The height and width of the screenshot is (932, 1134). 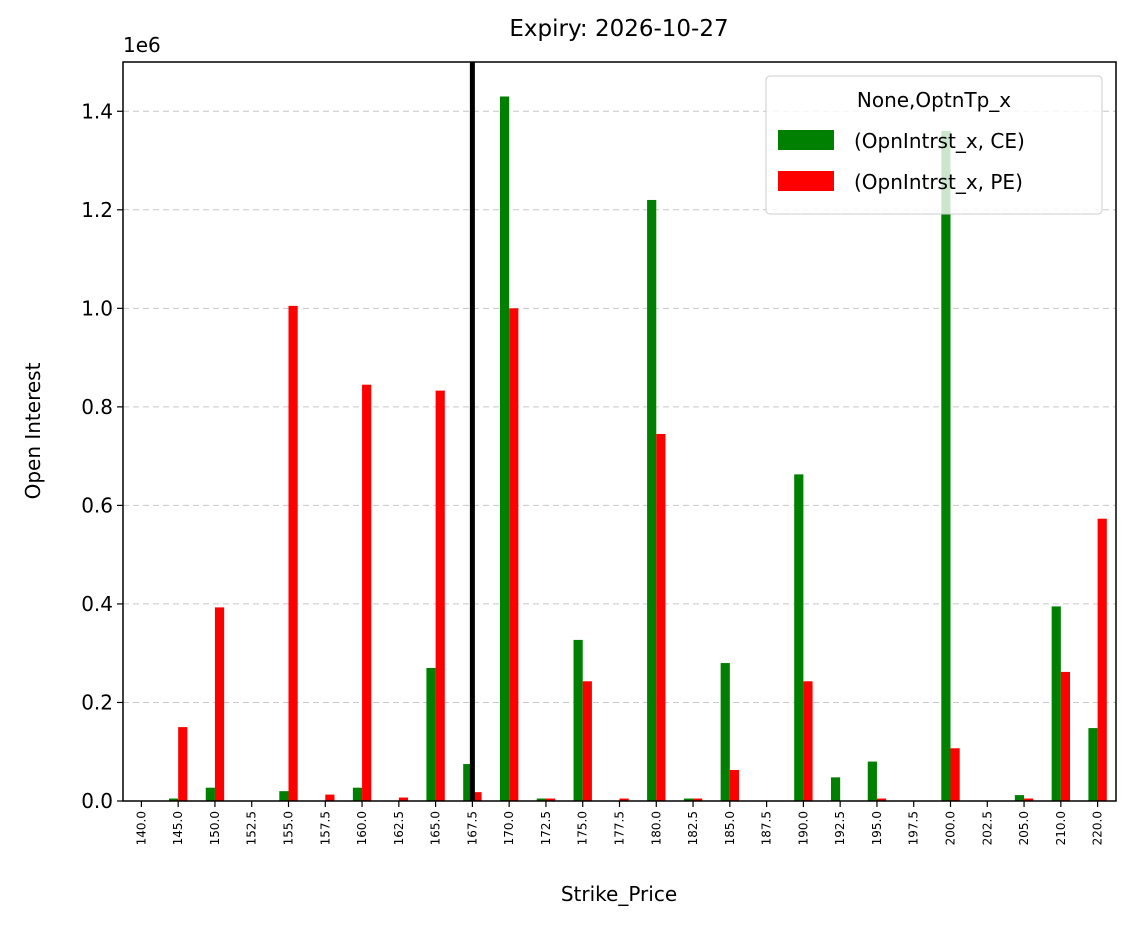 I want to click on x-tick-label: 167.5, so click(x=472, y=828).